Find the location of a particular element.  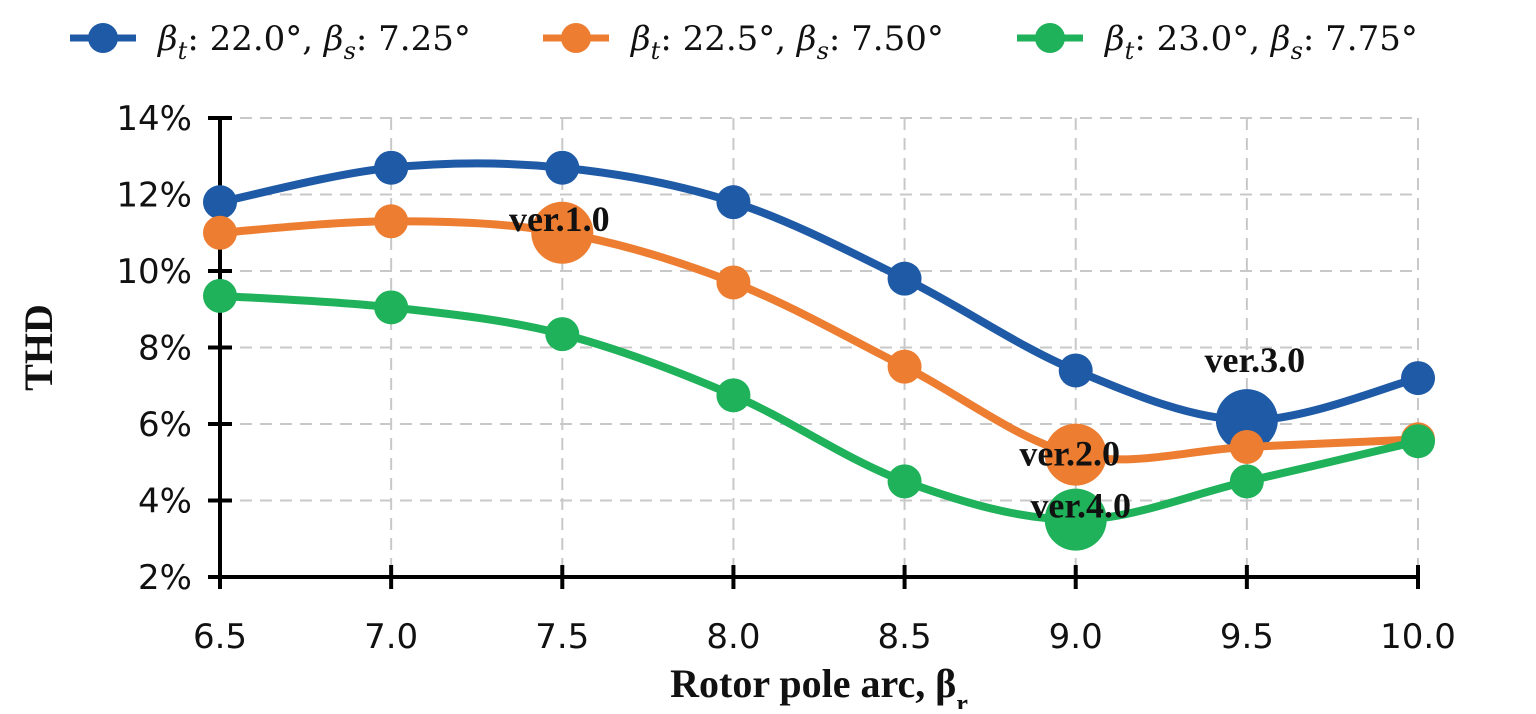

x-axis-title: Rotor pole arc, βr is located at coordinates (819, 685).